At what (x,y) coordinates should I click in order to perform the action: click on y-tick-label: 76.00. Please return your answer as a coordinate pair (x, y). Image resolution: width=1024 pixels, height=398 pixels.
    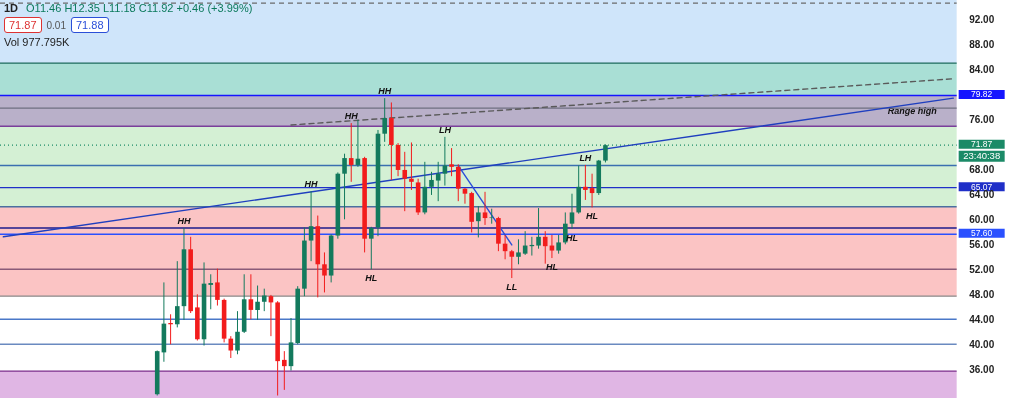
    Looking at the image, I should click on (982, 119).